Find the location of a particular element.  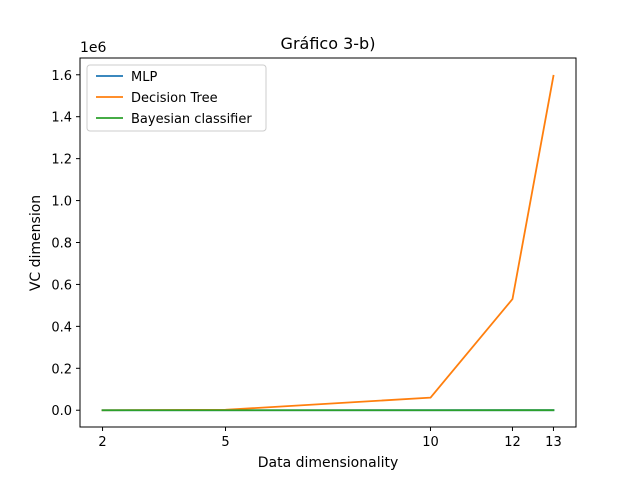

legend: MLP Decision Tree Bayesian classifier is located at coordinates (176, 98).